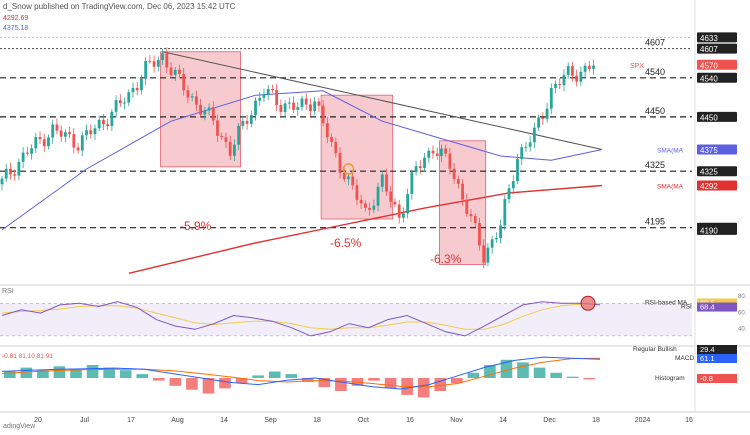  I want to click on rsi-tag-2: 29.4, so click(707, 349).